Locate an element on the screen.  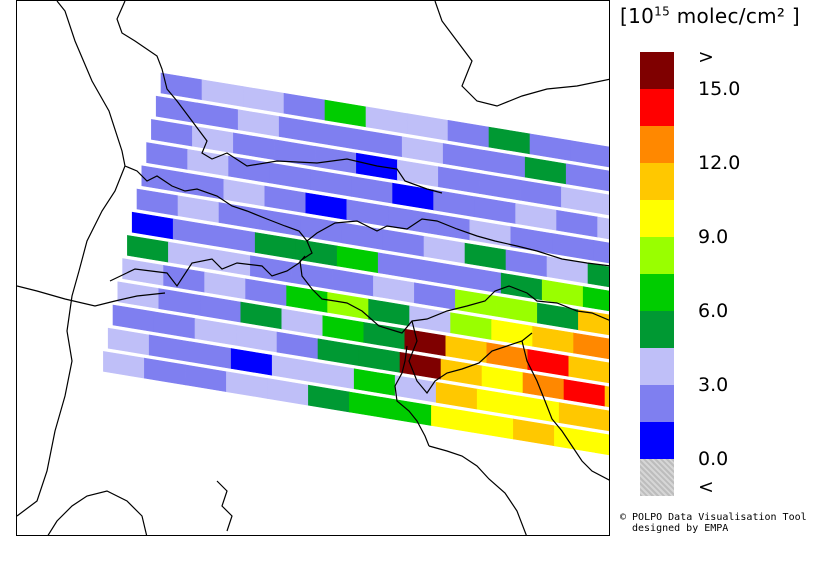
legend-tick-label: 12.0 is located at coordinates (719, 163).